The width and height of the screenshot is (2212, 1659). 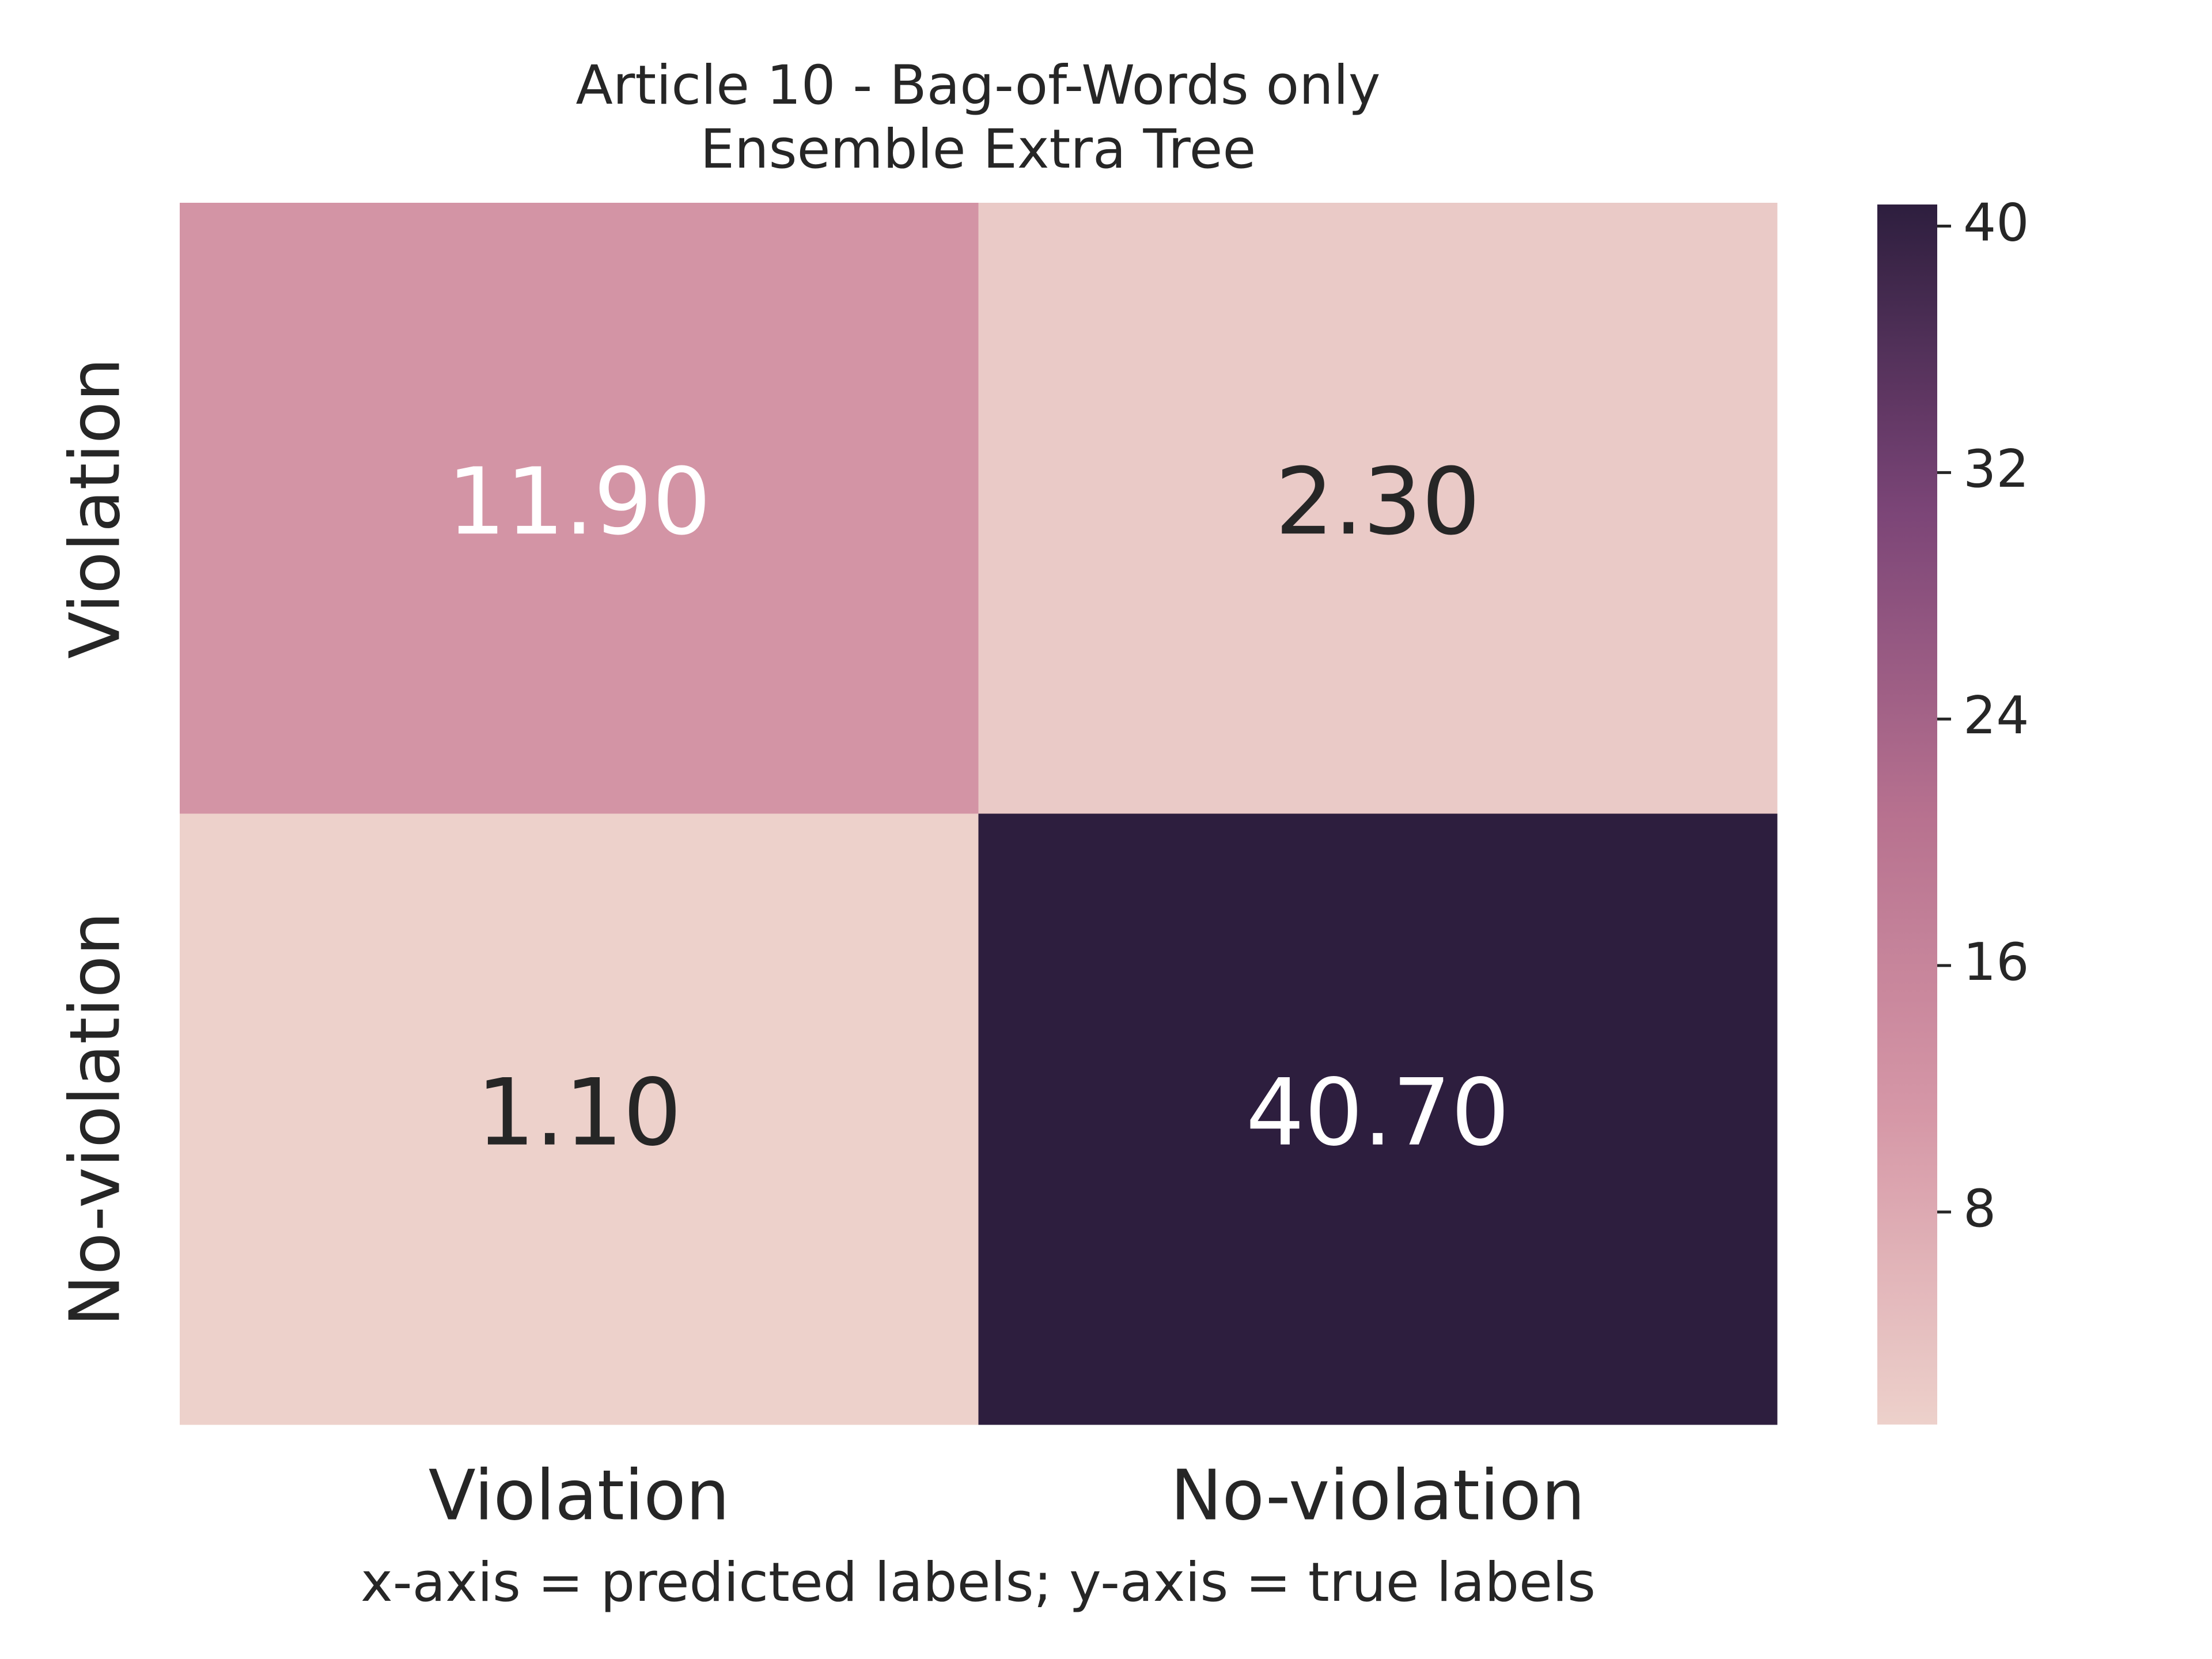 I want to click on colorbar-tick-label: 24, so click(x=1996, y=715).